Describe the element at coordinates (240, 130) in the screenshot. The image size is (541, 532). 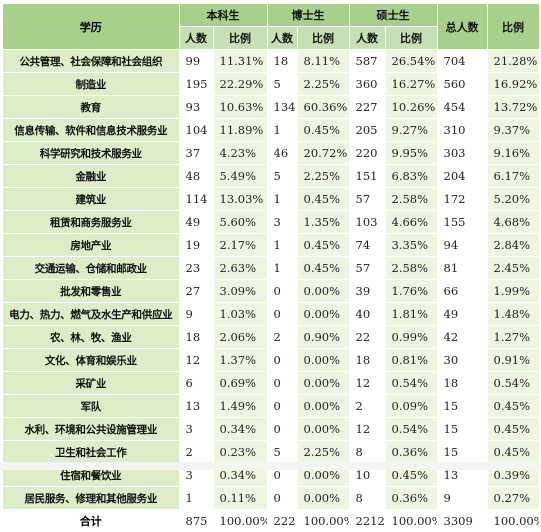
I see `undergrad-ratio-cell: 11.89%` at that location.